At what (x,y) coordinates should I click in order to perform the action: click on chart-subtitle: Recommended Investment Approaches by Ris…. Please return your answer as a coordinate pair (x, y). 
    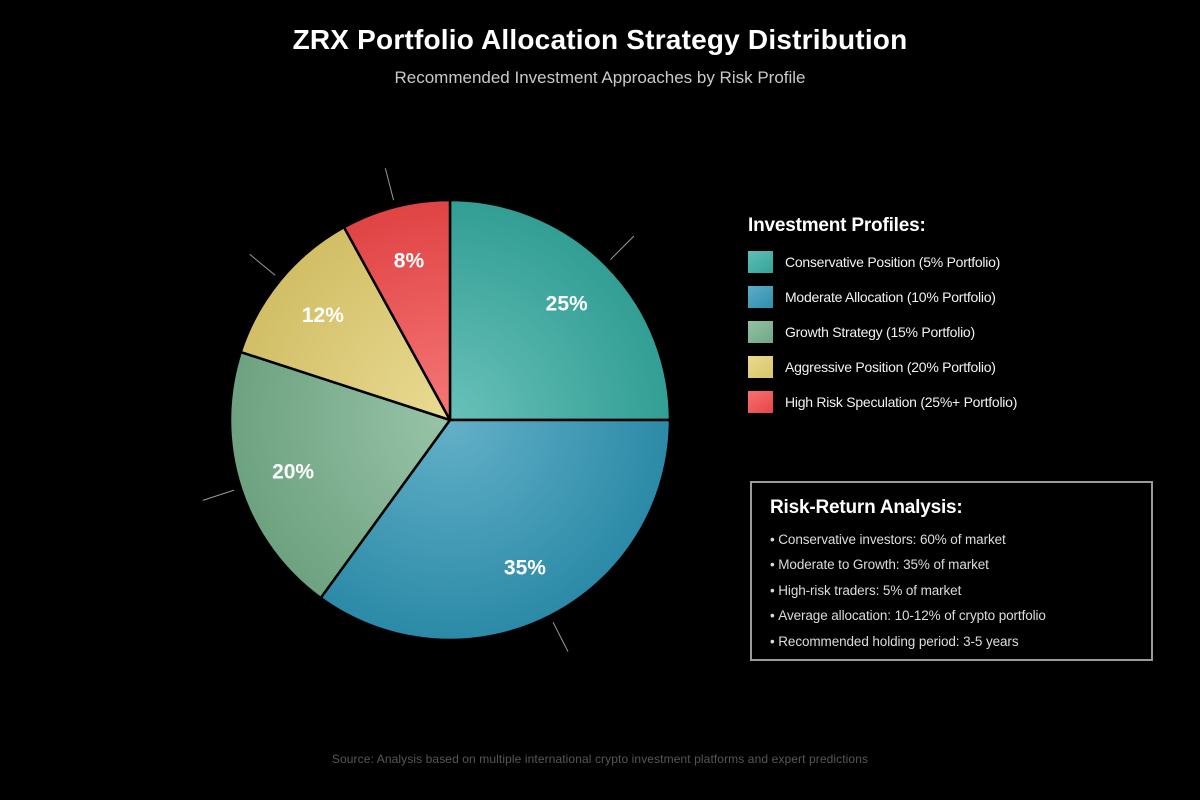
    Looking at the image, I should click on (600, 77).